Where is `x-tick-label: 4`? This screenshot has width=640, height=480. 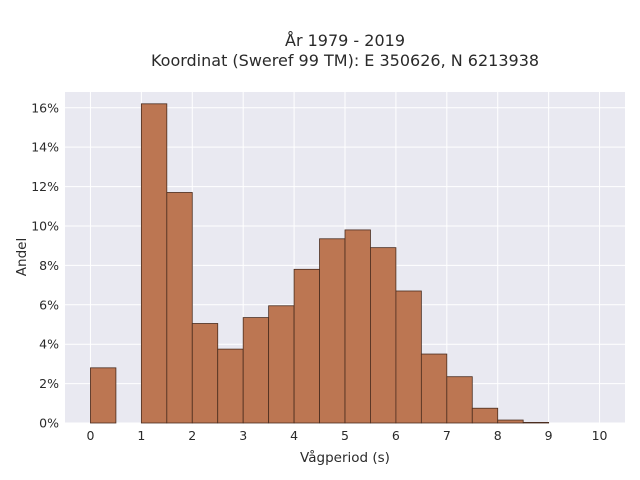 x-tick-label: 4 is located at coordinates (294, 435).